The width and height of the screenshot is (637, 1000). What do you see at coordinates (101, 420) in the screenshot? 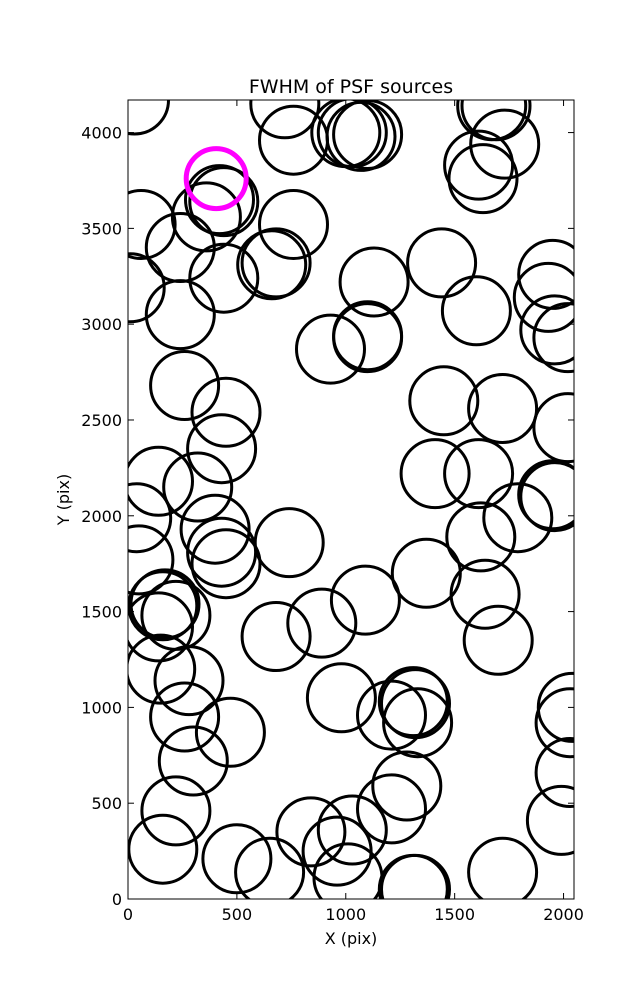
I see `y-tick-label: 2500` at bounding box center [101, 420].